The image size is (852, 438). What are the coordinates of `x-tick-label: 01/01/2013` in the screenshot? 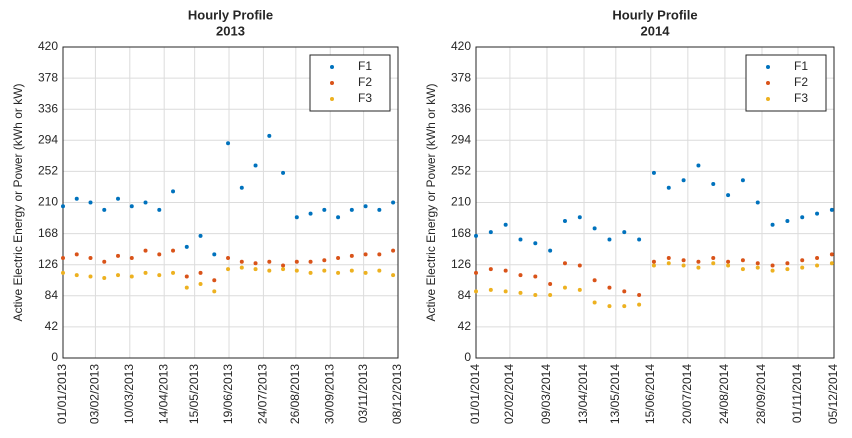 It's located at (62, 394).